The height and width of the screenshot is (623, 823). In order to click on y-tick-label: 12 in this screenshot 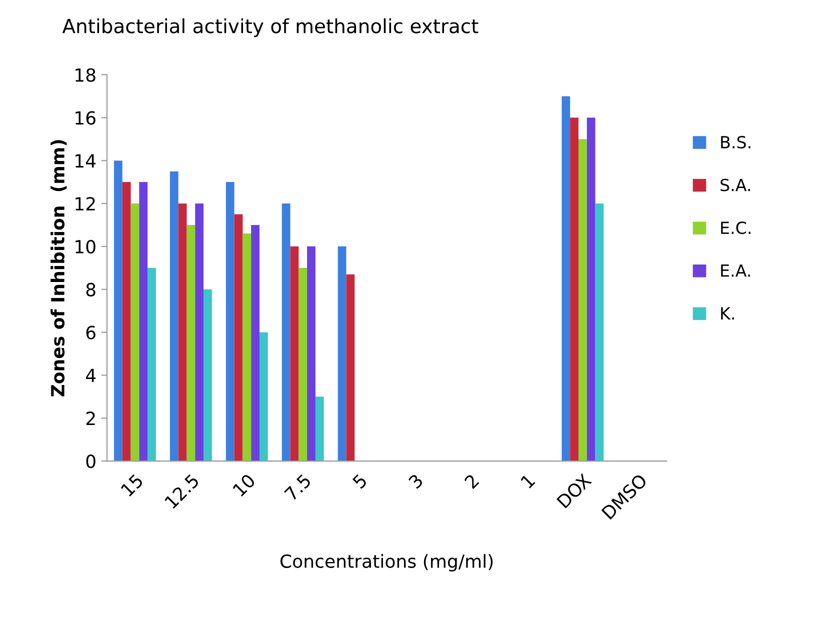, I will do `click(85, 203)`.